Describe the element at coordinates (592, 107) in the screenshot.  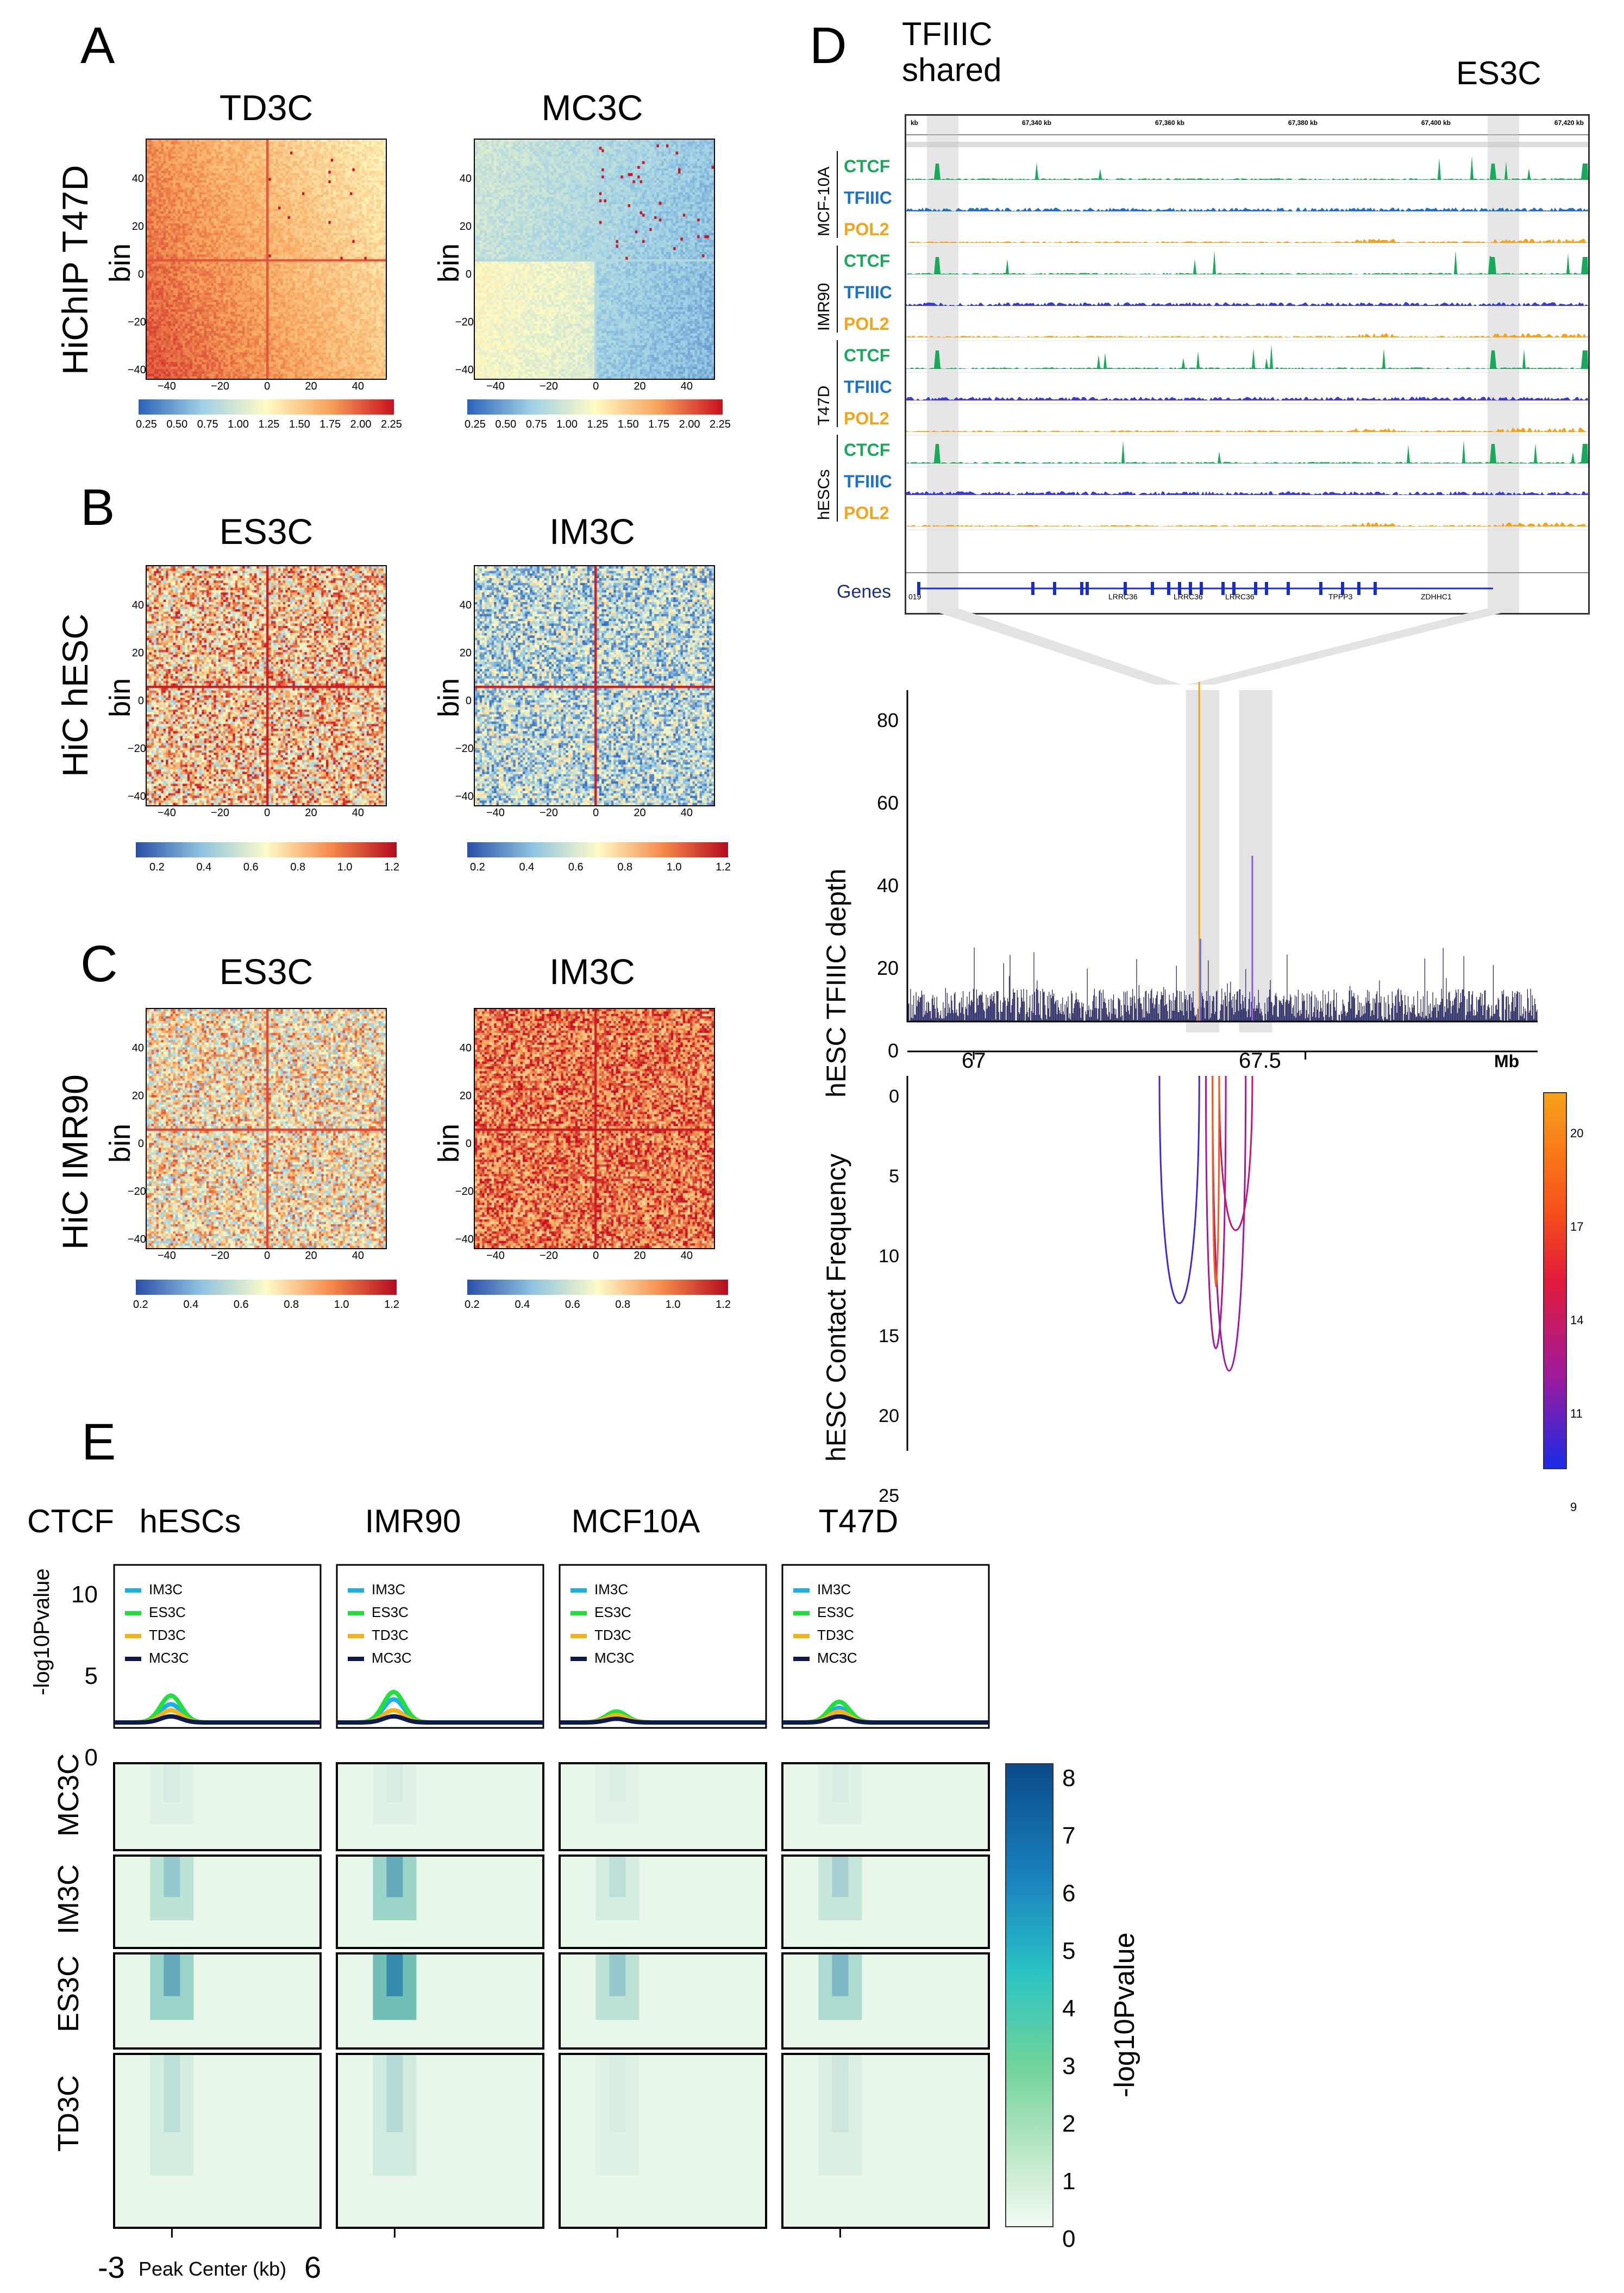
I see `title-a-mc3c: MC3C` at that location.